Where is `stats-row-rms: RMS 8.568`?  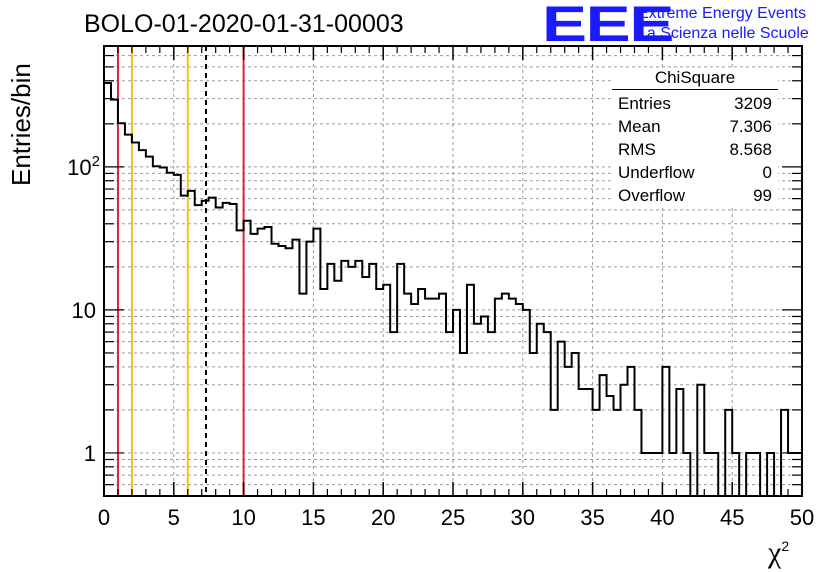 stats-row-rms: RMS 8.568 is located at coordinates (695, 149).